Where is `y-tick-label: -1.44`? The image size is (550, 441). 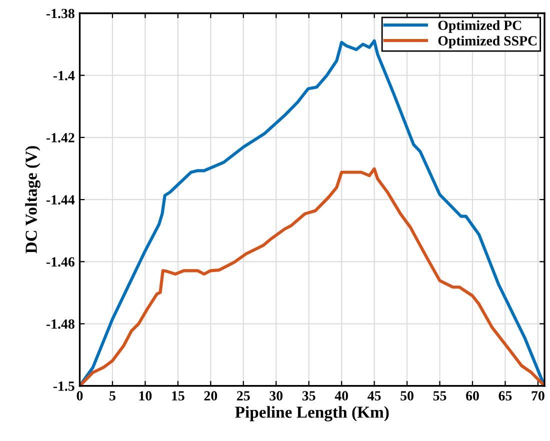
y-tick-label: -1.44 is located at coordinates (60, 200).